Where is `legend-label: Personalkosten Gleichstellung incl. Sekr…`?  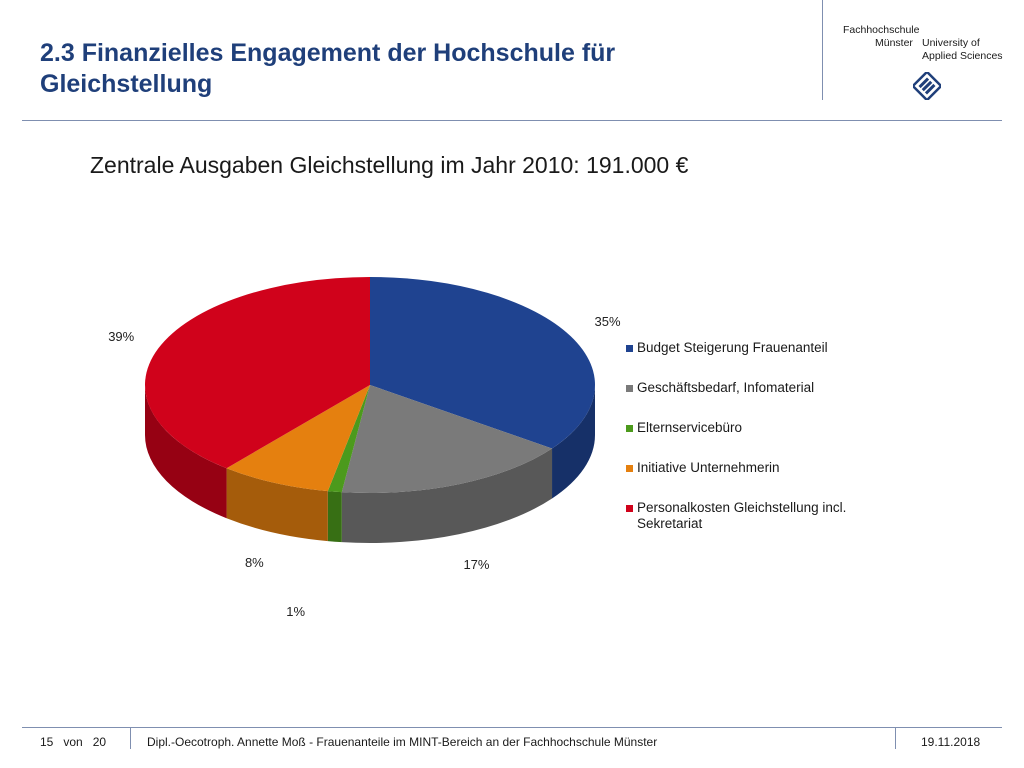
legend-label: Personalkosten Gleichstellung incl. Sekr… is located at coordinates (742, 515).